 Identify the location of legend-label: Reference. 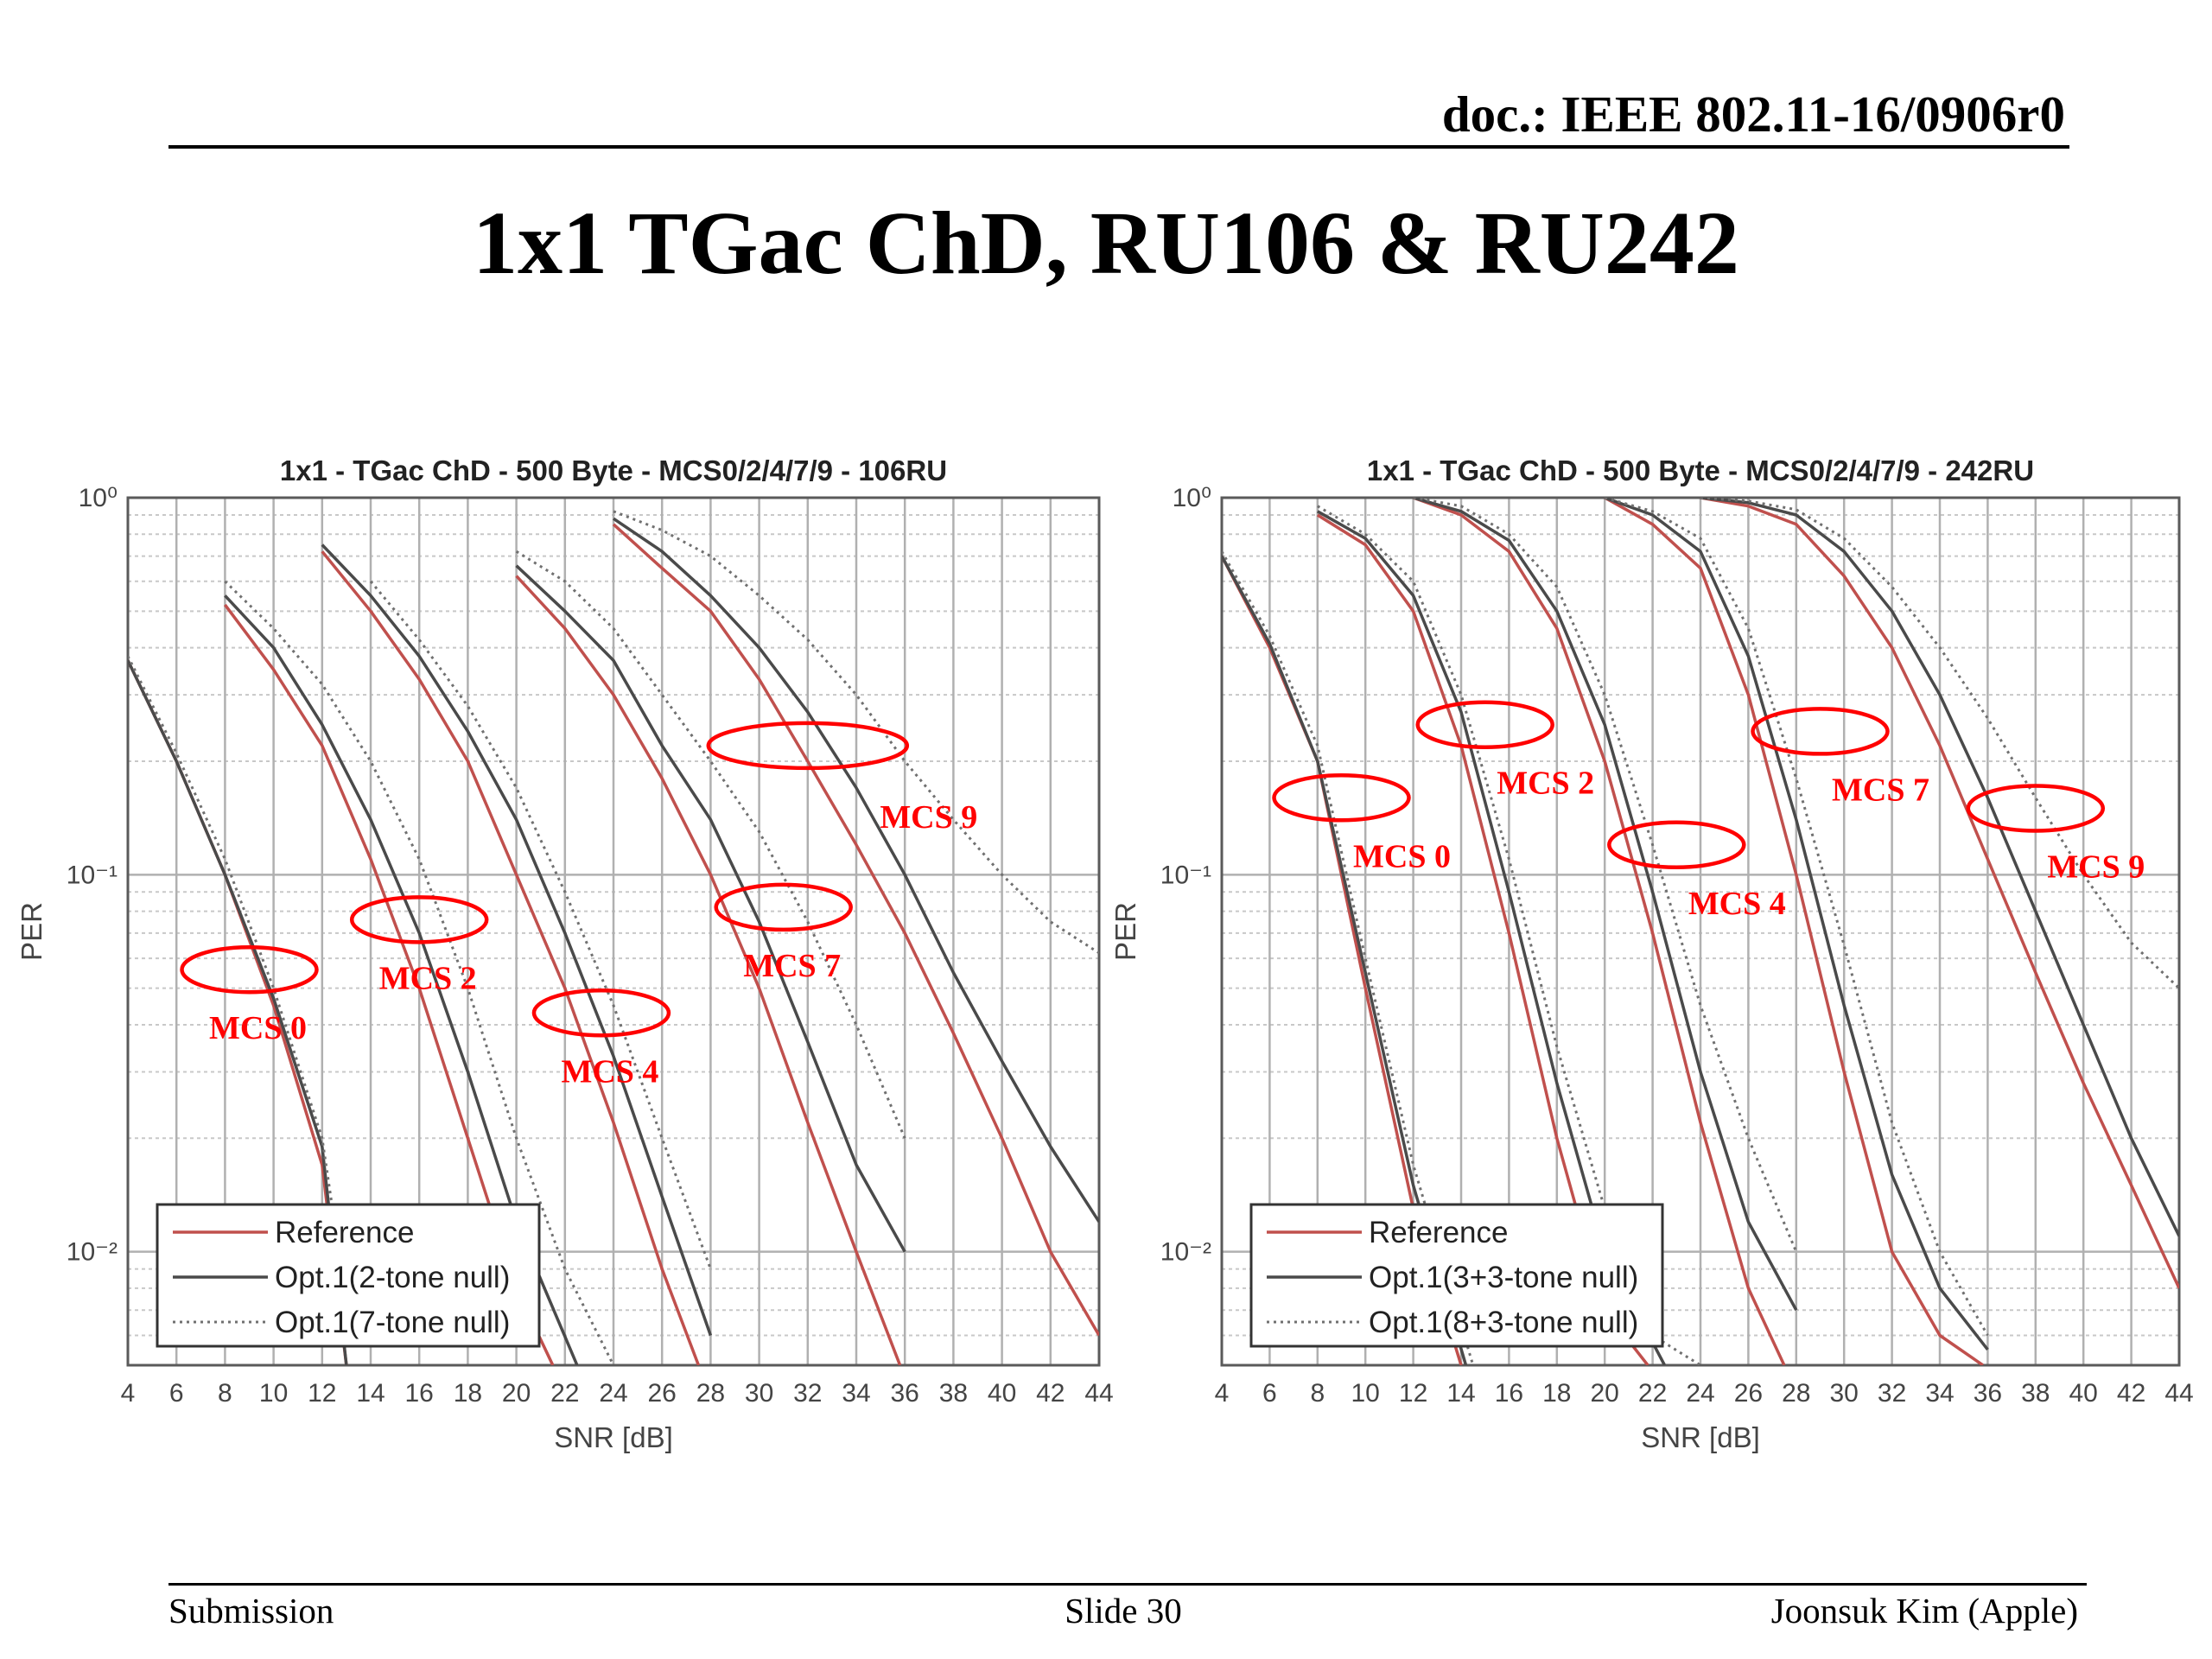
(344, 1232).